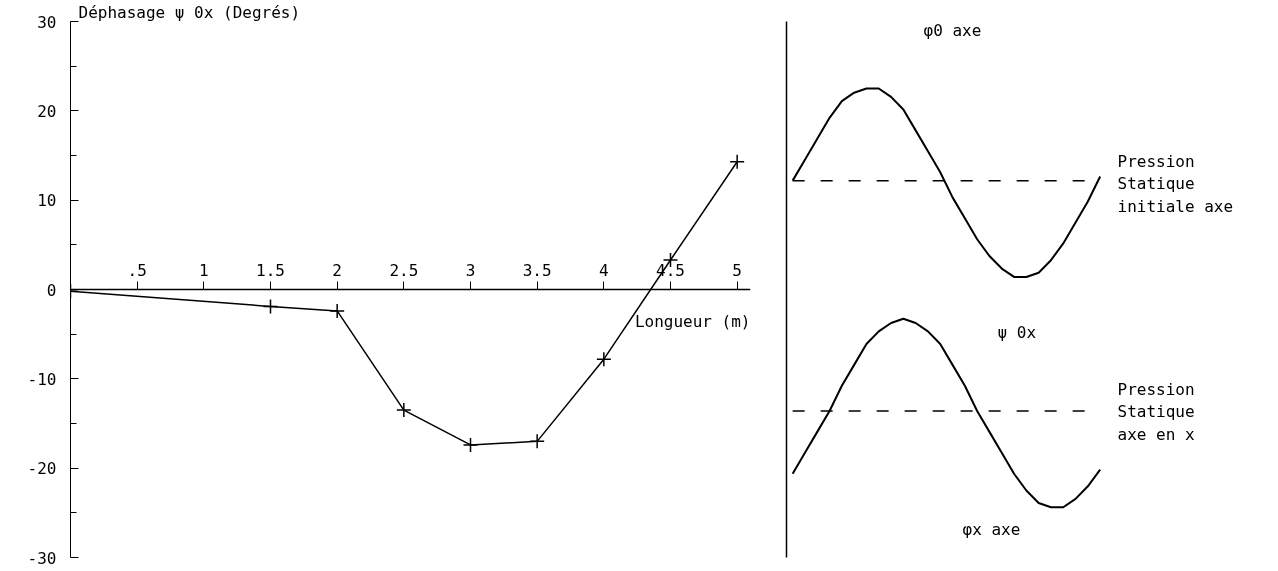 The height and width of the screenshot is (571, 1278). What do you see at coordinates (47, 22) in the screenshot?
I see `y-tick-label: 30` at bounding box center [47, 22].